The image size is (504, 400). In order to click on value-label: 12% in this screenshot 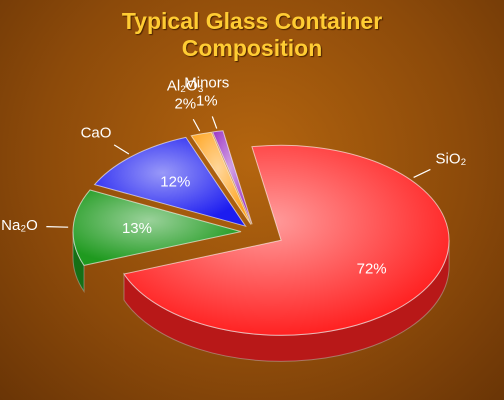, I will do `click(175, 182)`.